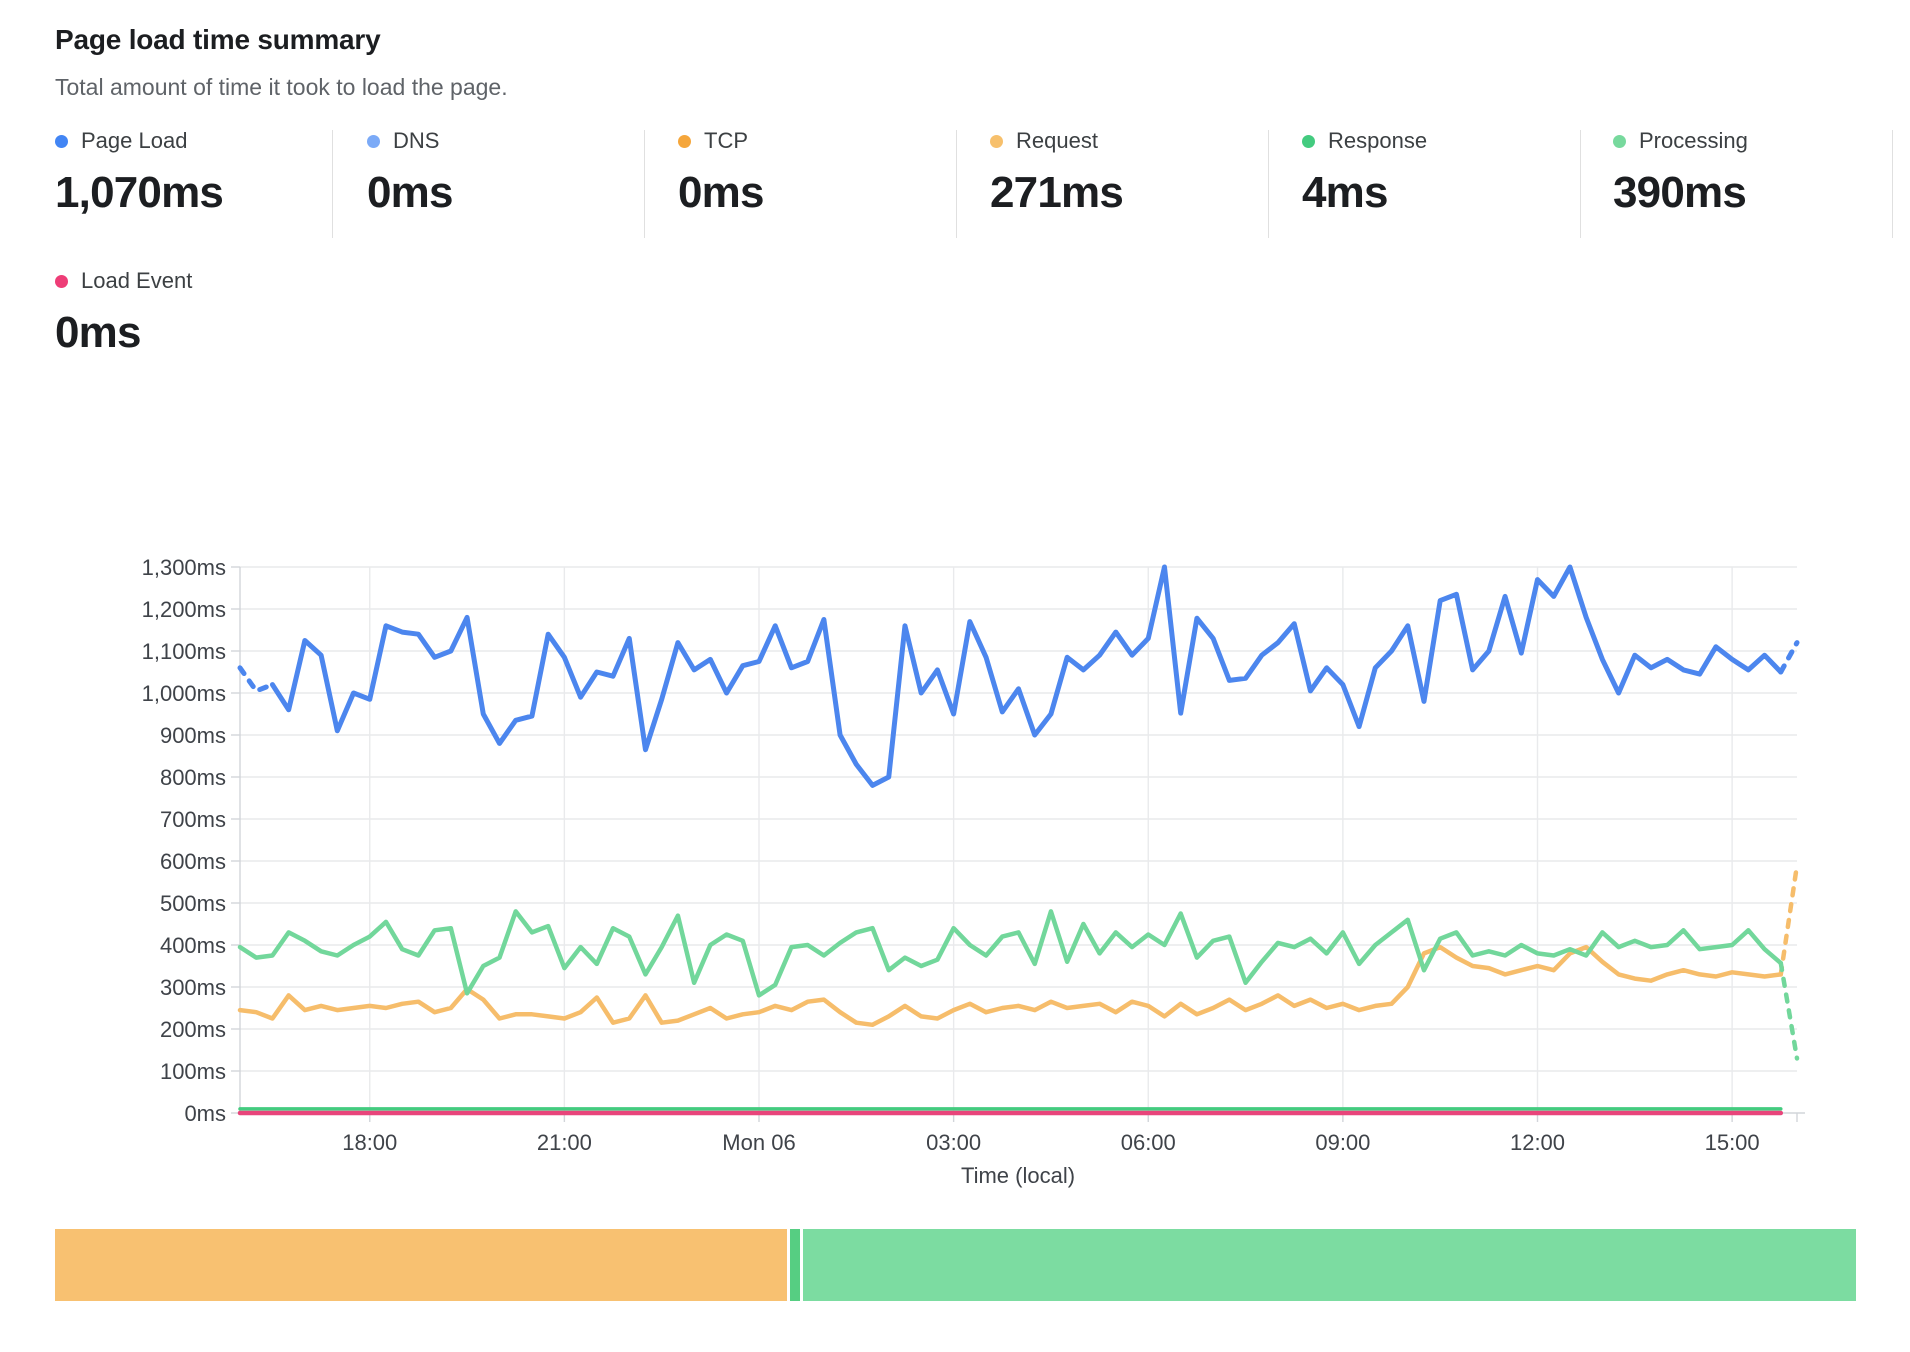 The image size is (1910, 1352). I want to click on stat-label: TCP, so click(726, 140).